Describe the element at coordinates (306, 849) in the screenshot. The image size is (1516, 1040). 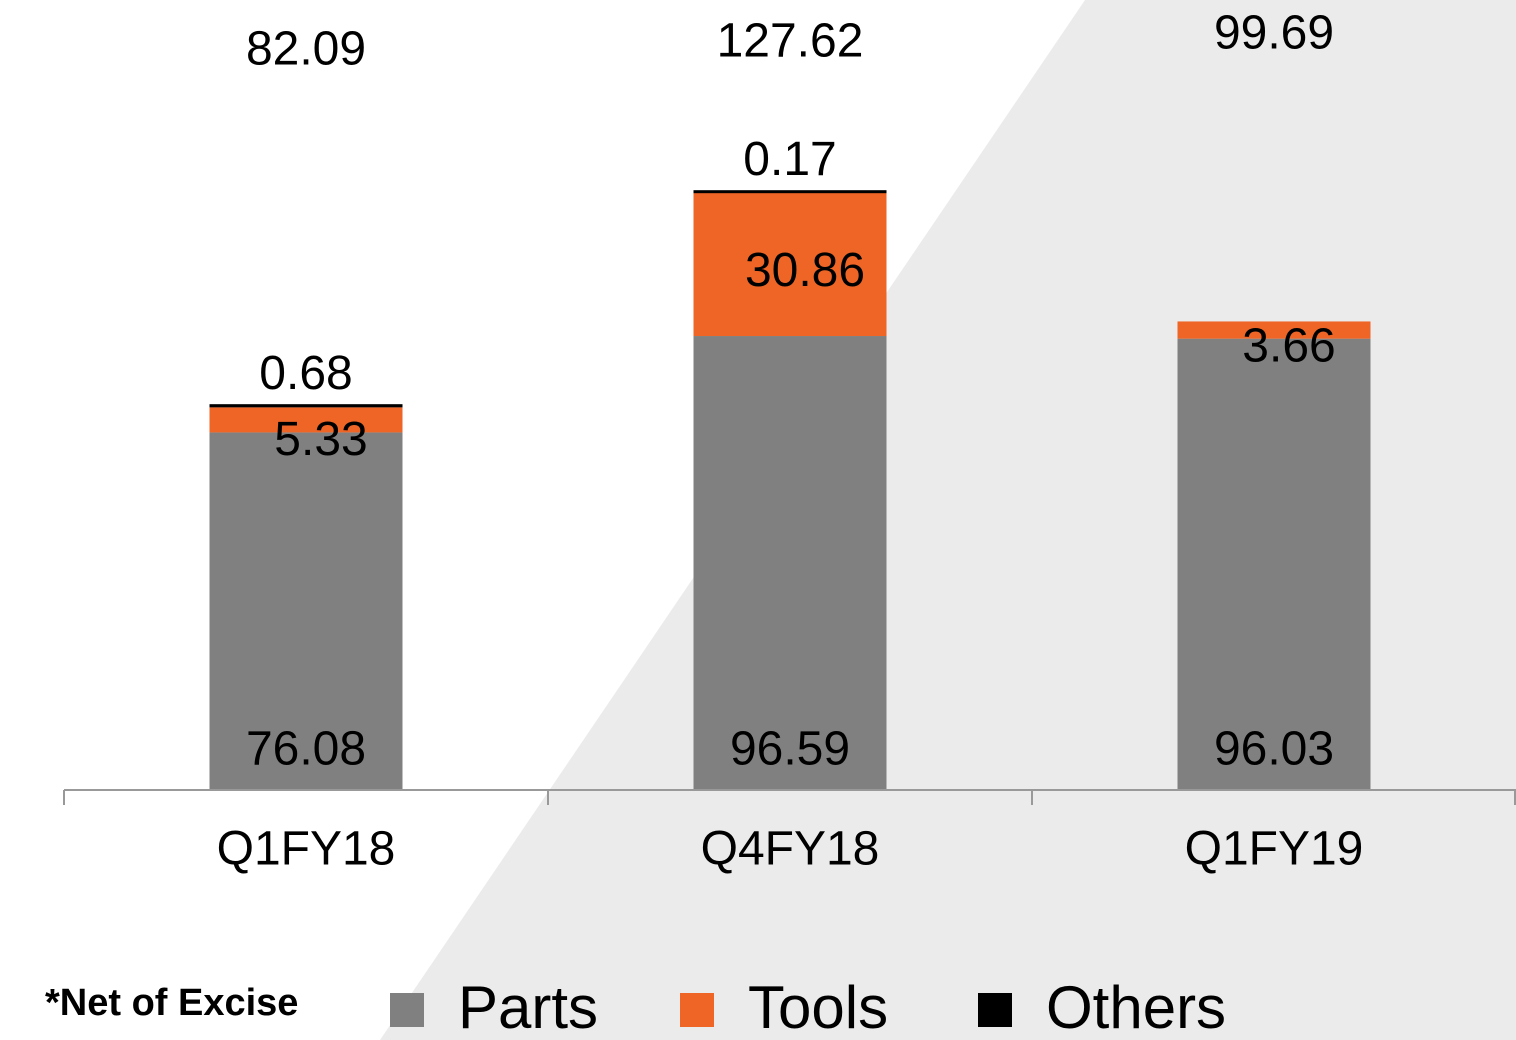
I see `x-tick-label: Q1FY18` at that location.